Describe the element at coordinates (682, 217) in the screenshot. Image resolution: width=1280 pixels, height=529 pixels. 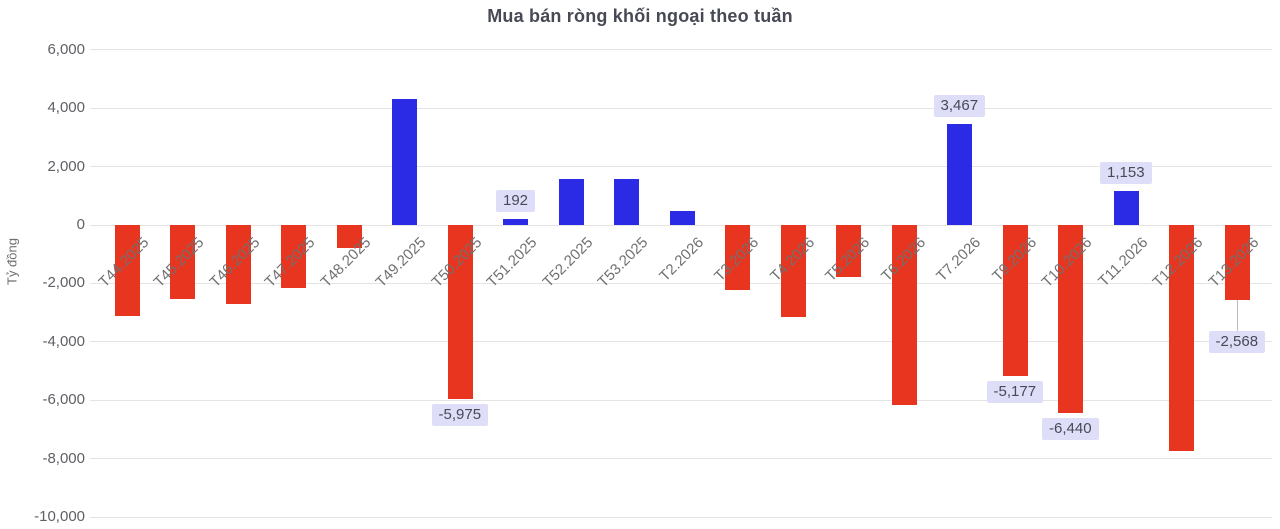
I see `bar-T2.2026` at that location.